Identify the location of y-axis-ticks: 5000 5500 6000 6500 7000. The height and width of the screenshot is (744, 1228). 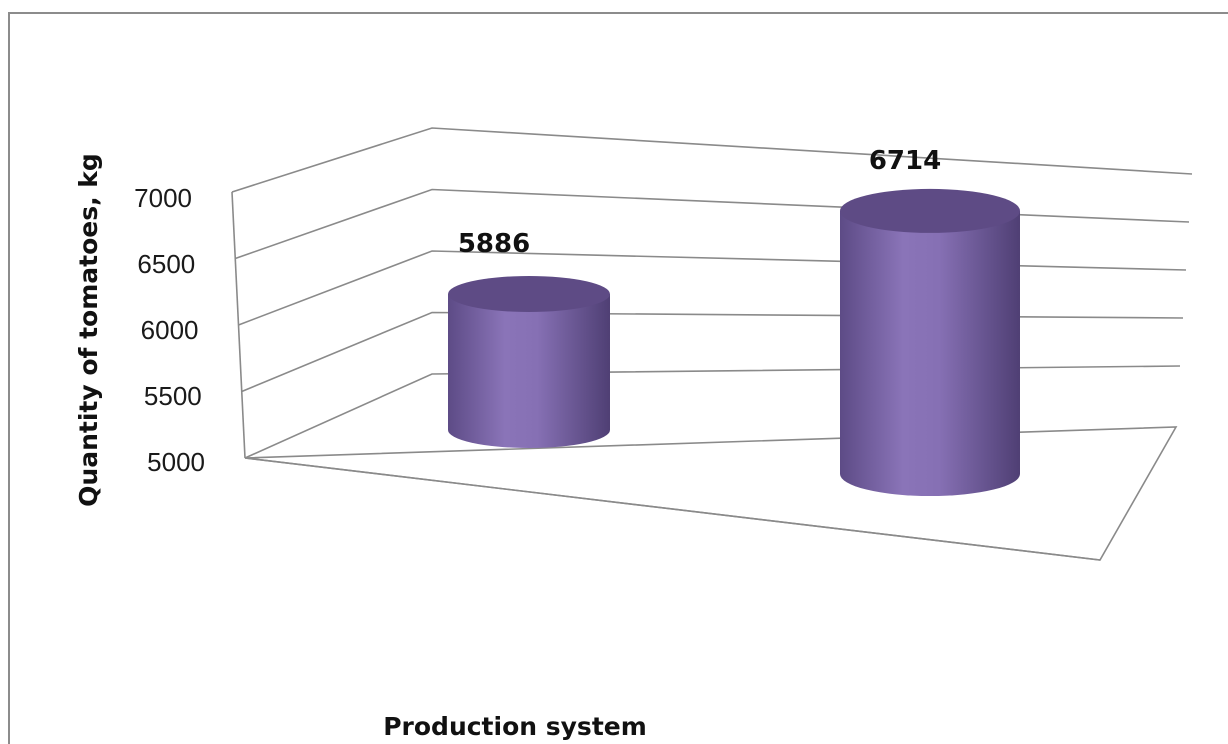
(169, 330).